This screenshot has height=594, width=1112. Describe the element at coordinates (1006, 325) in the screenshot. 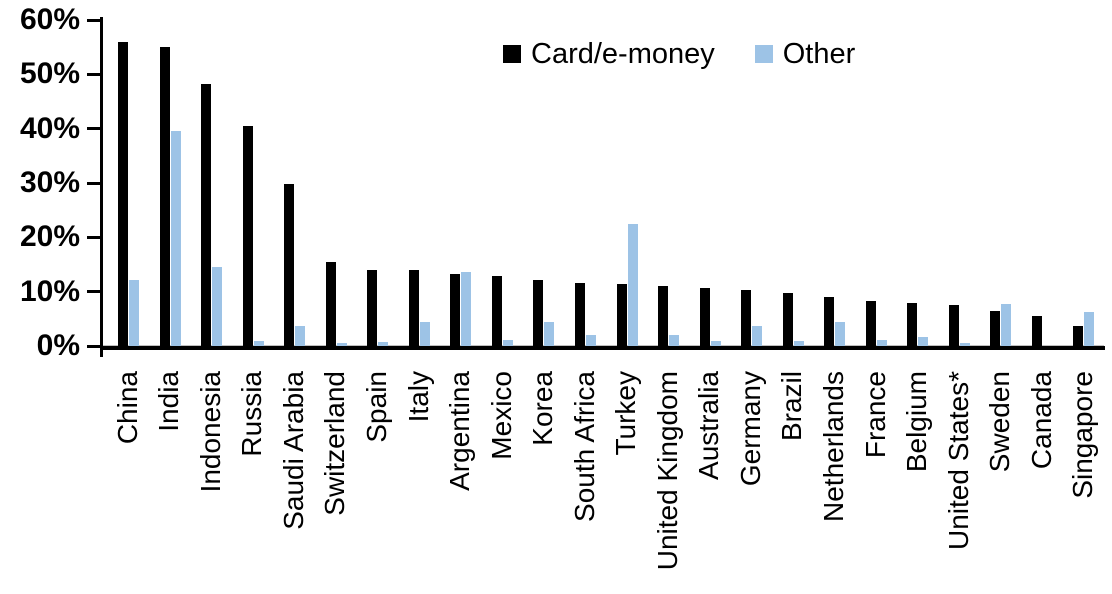

I see `bar-other-sweden` at that location.